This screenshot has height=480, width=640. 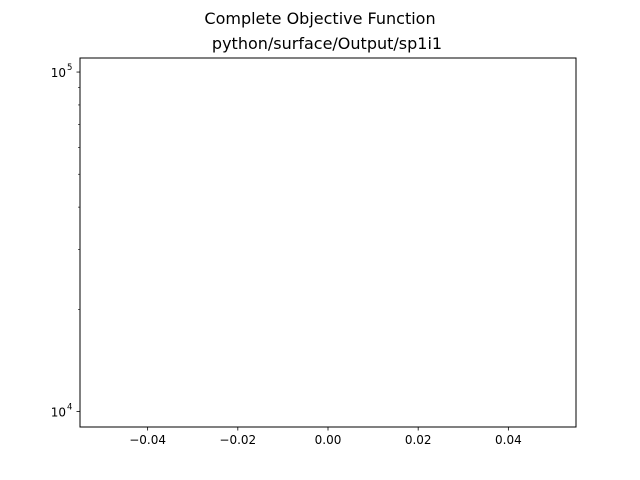 I want to click on chart-title: Complete Objective Function, so click(x=319, y=18).